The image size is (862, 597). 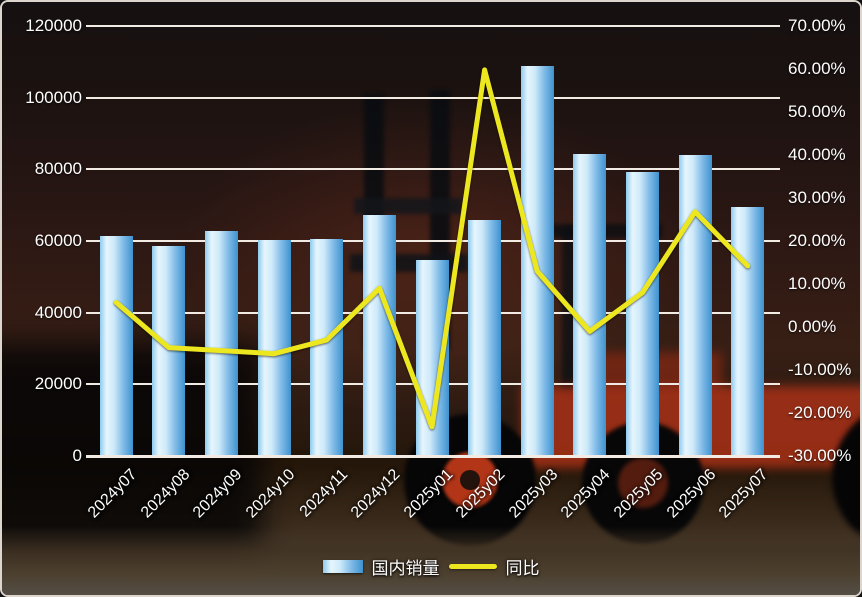 I want to click on y-right-label: 0.00%, so click(x=812, y=326).